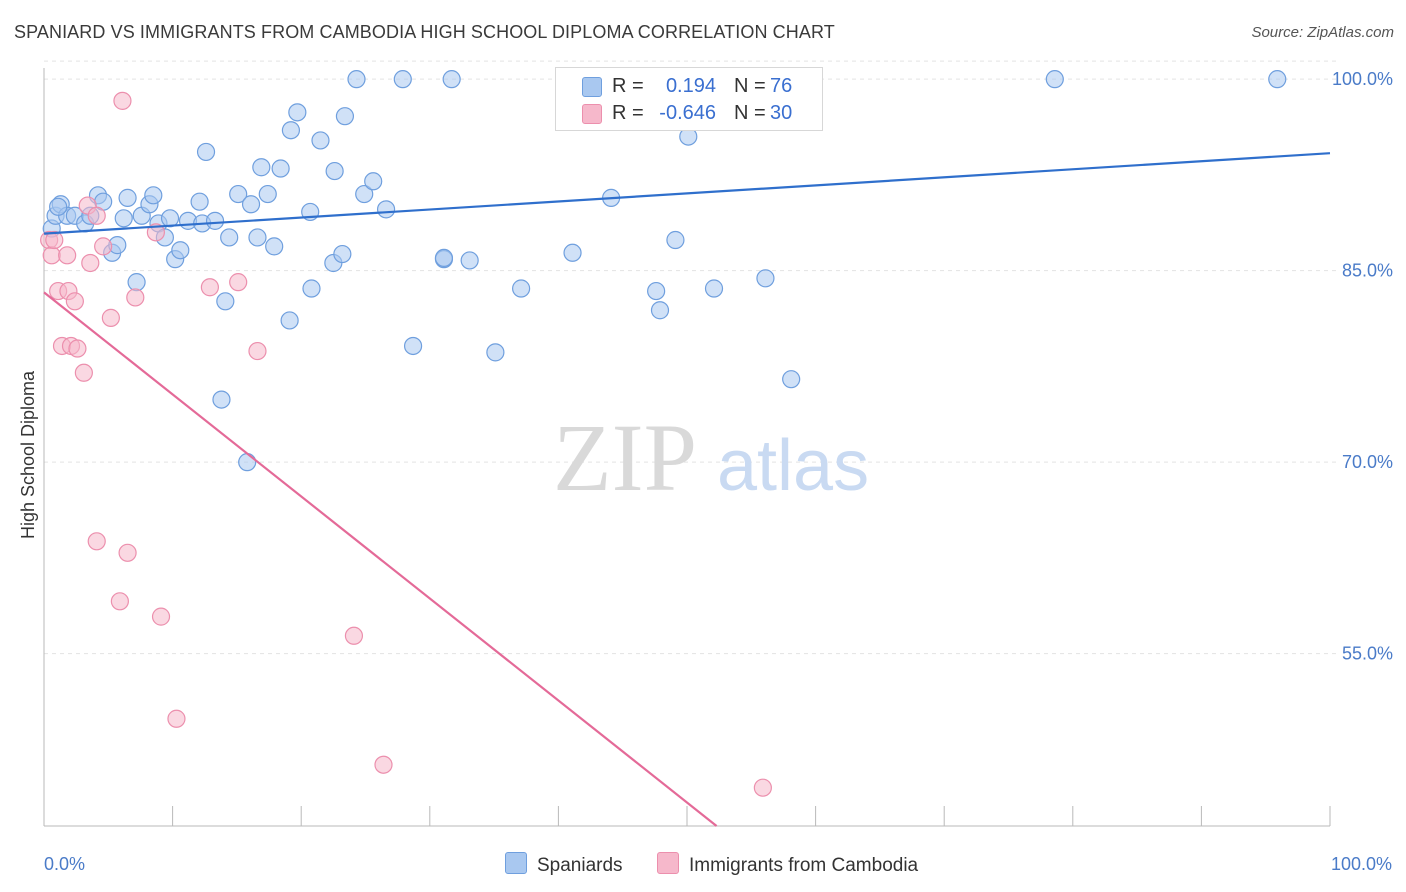 This screenshot has width=1406, height=892. I want to click on legend-row-spaniards: R = 0.194 N = 76, so click(689, 87).